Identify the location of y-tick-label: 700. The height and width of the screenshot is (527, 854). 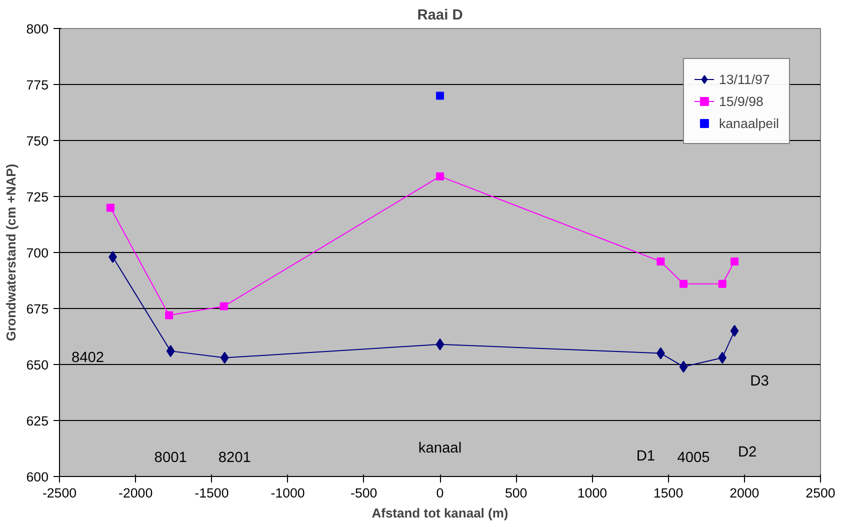
(37, 253).